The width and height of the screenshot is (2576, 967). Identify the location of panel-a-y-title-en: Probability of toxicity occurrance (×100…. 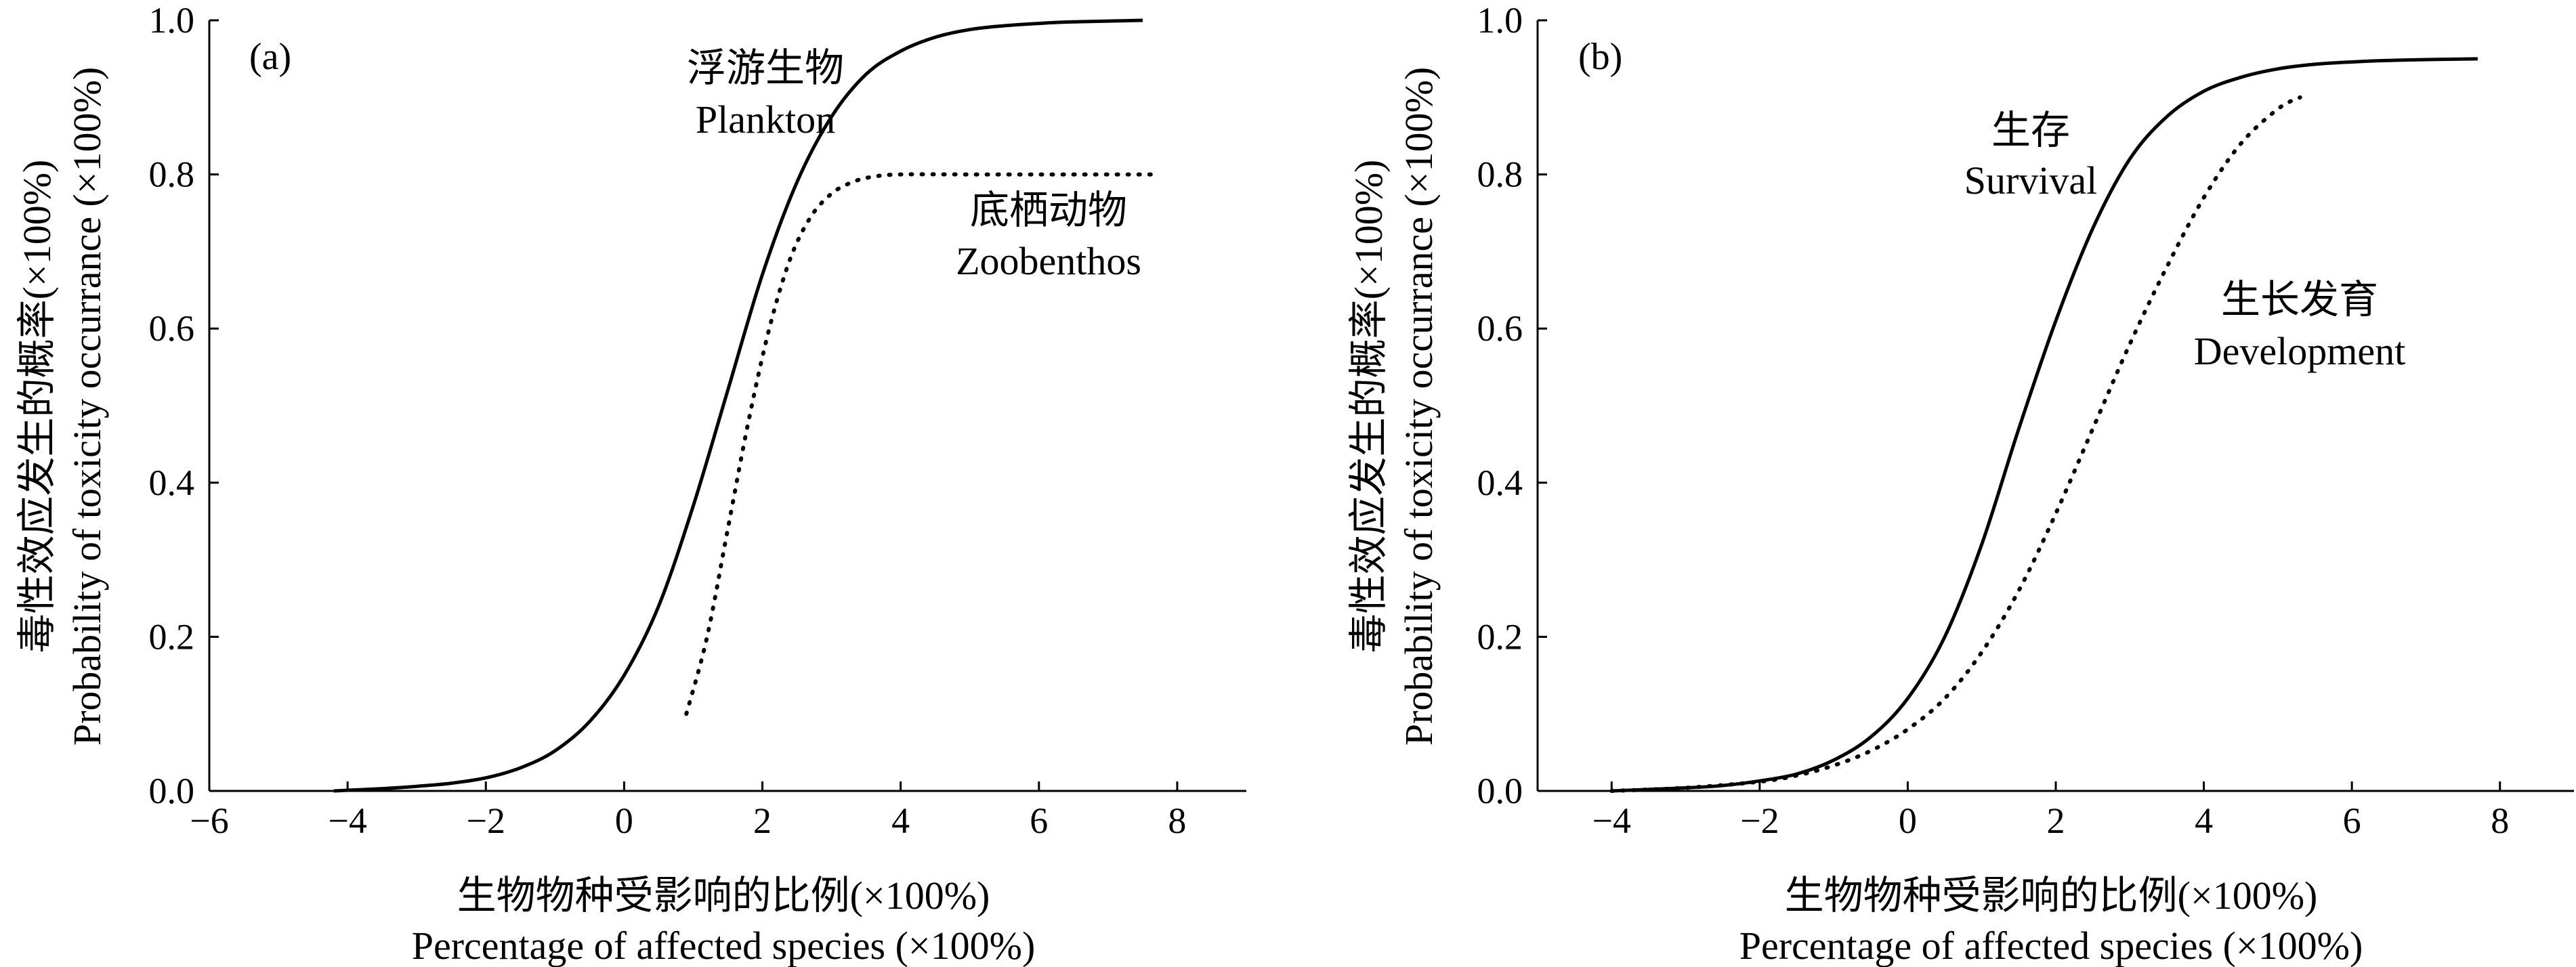
(87, 406).